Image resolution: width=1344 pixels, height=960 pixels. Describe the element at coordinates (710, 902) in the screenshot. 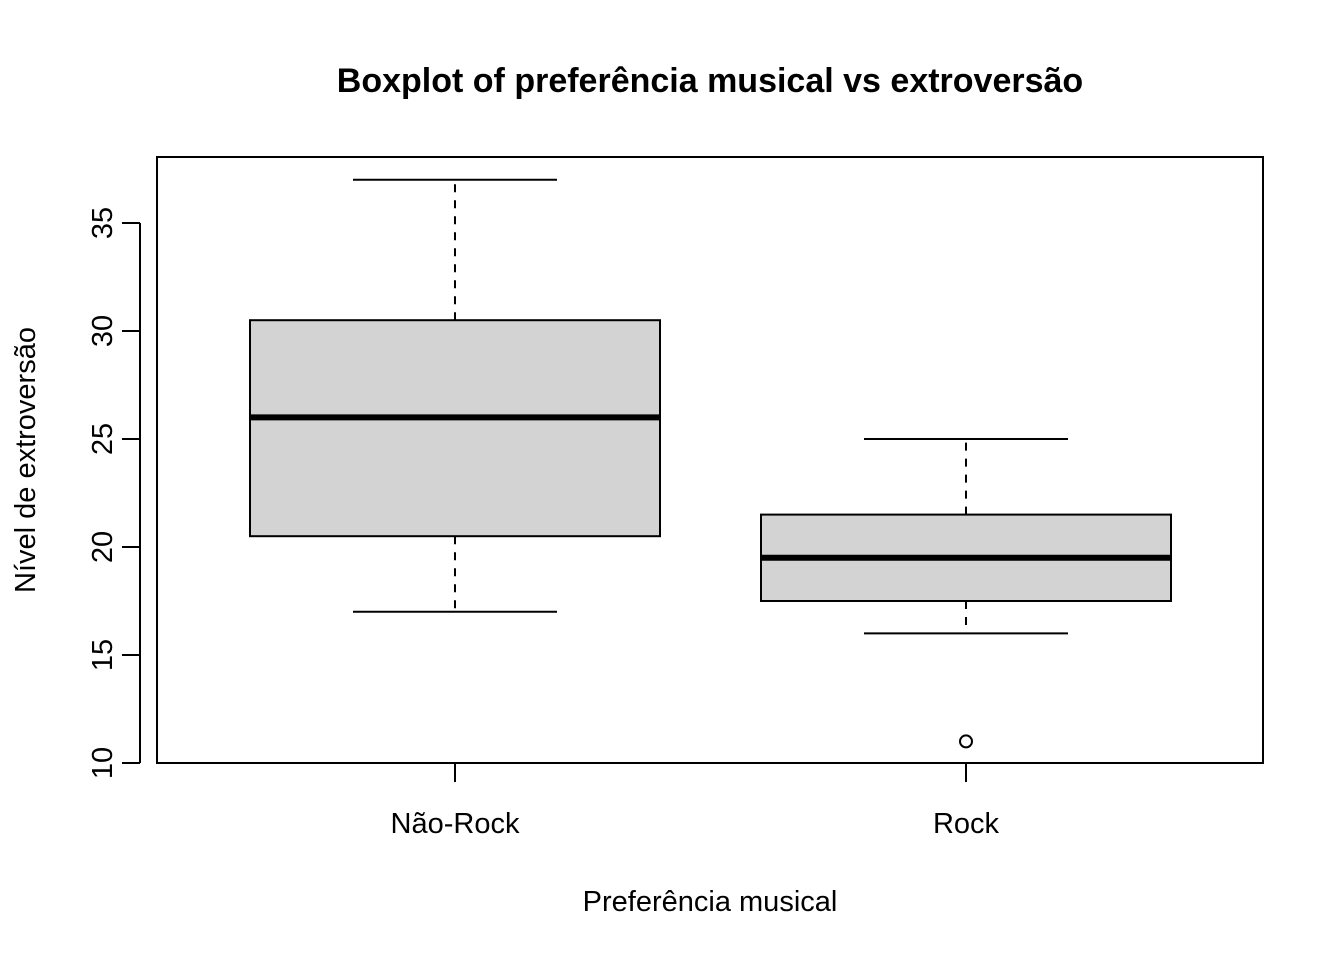

I see `x-axis-label: Preferência musical` at that location.